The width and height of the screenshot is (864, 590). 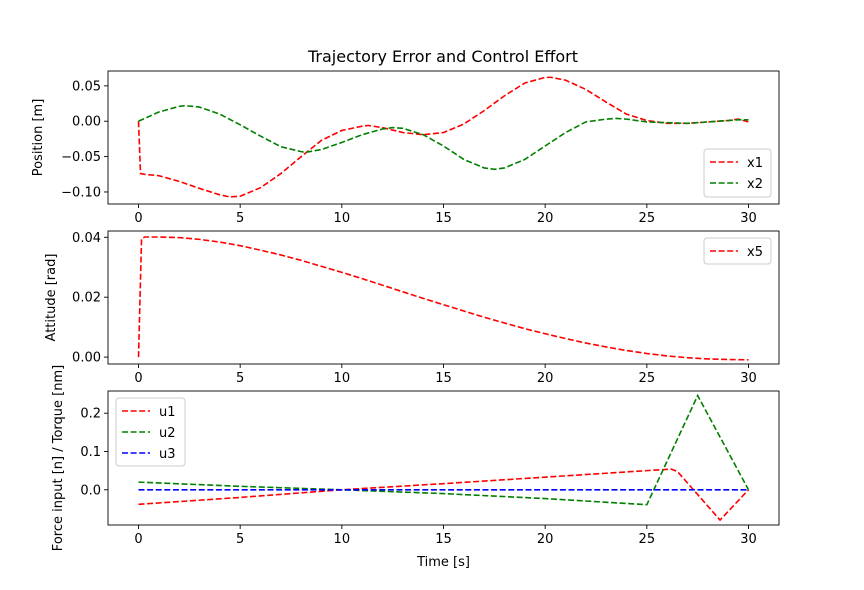 I want to click on y-axis-label: Attitude [rad], so click(x=51, y=298).